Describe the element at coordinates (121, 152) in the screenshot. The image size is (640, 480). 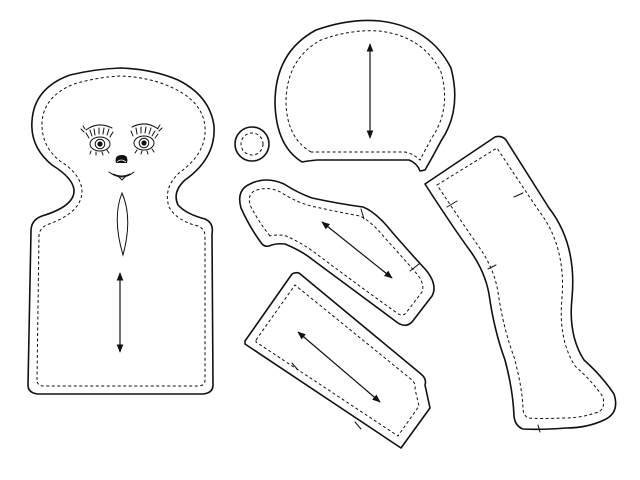
I see `face` at that location.